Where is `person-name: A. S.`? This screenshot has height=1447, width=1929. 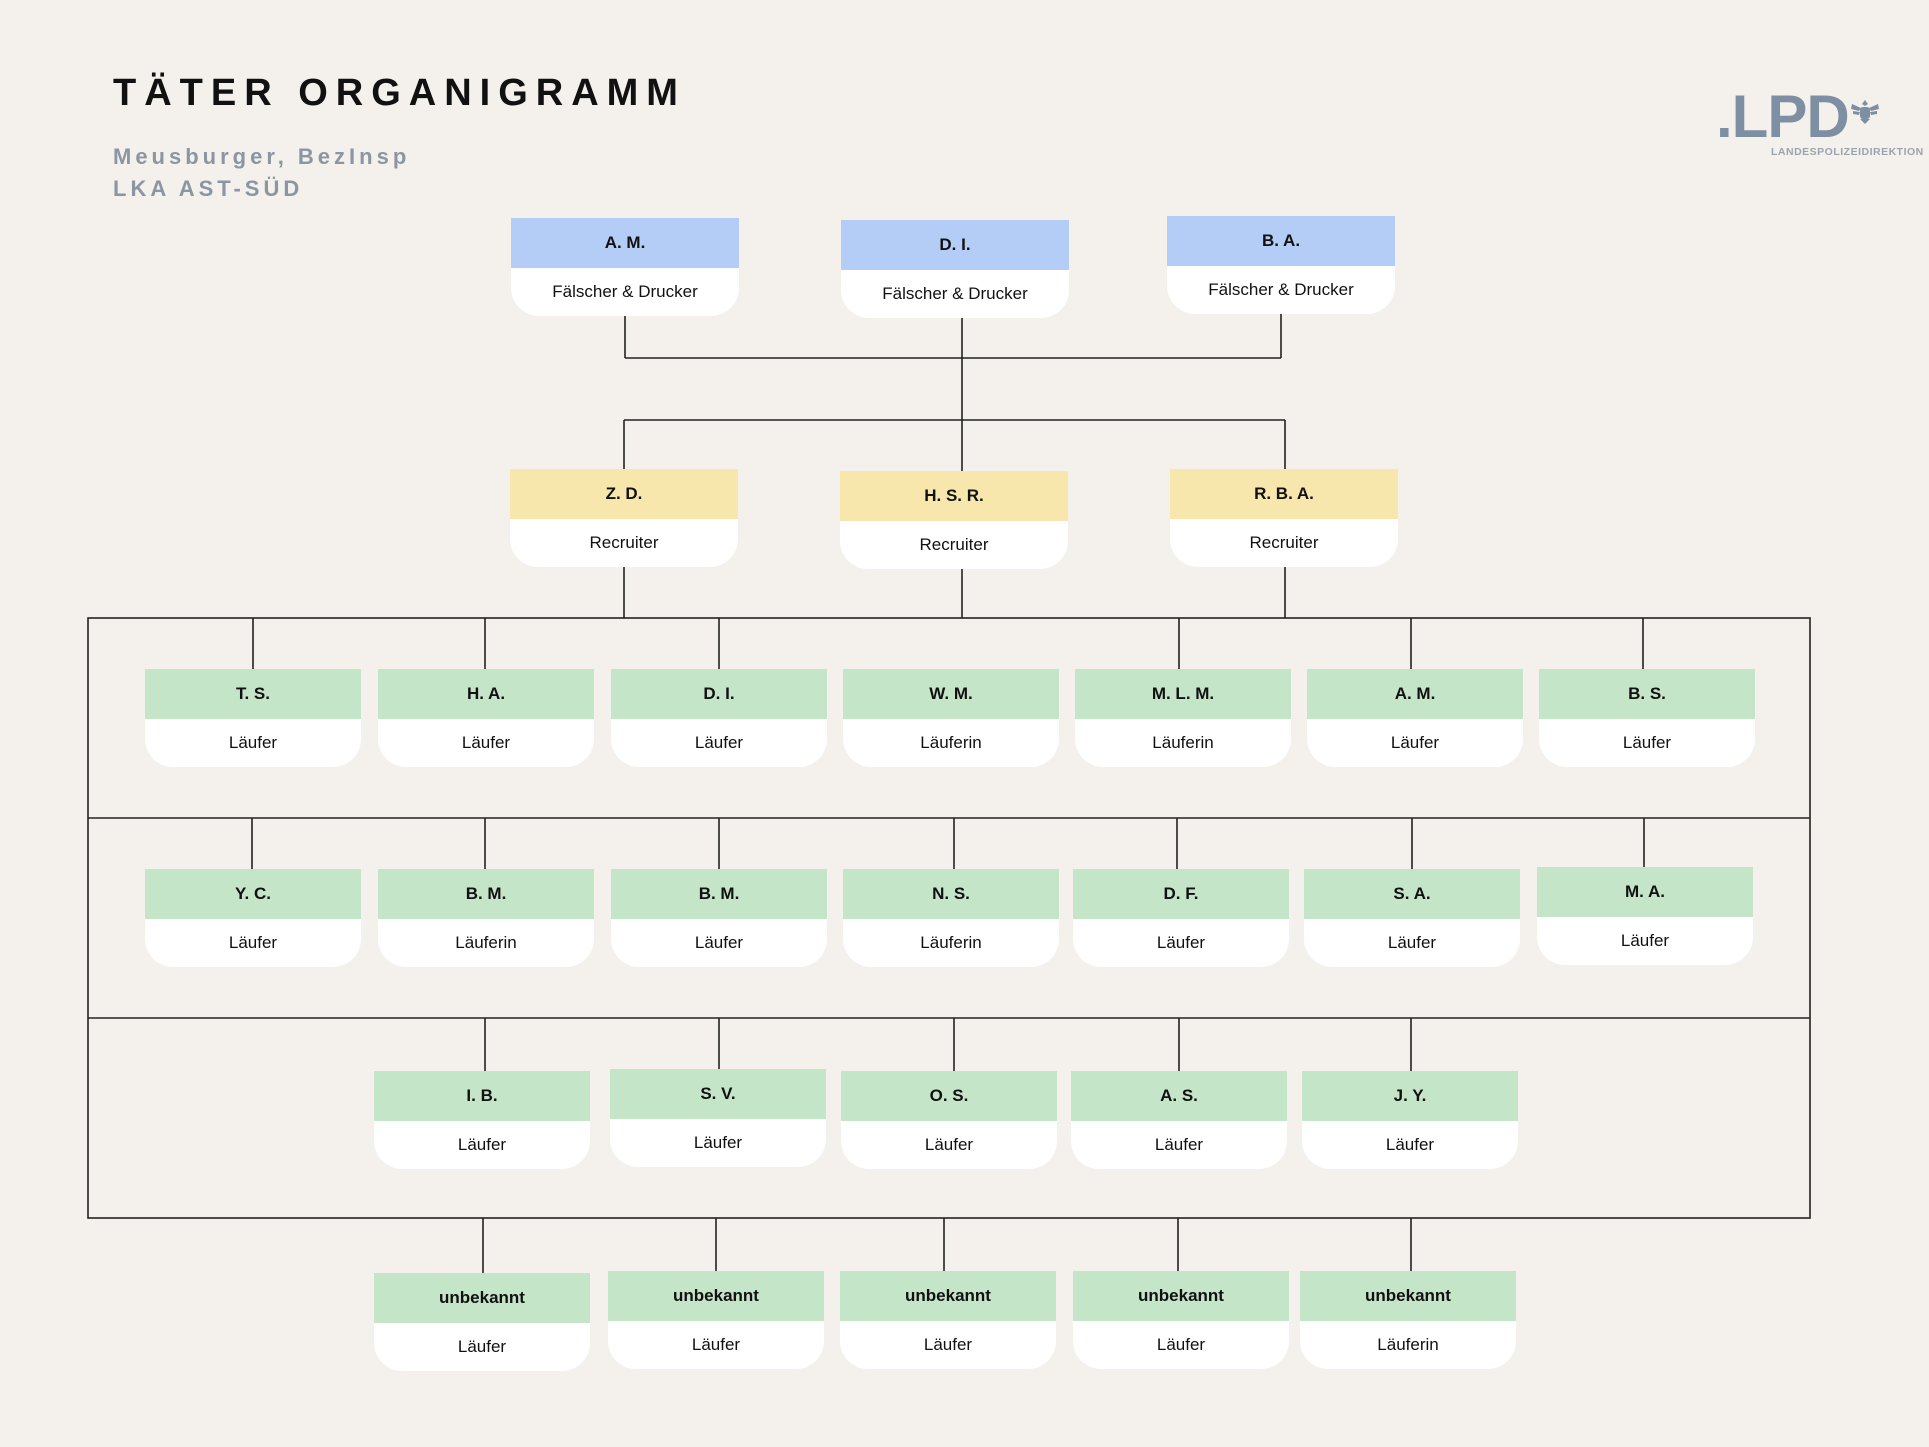 person-name: A. S. is located at coordinates (1179, 1096).